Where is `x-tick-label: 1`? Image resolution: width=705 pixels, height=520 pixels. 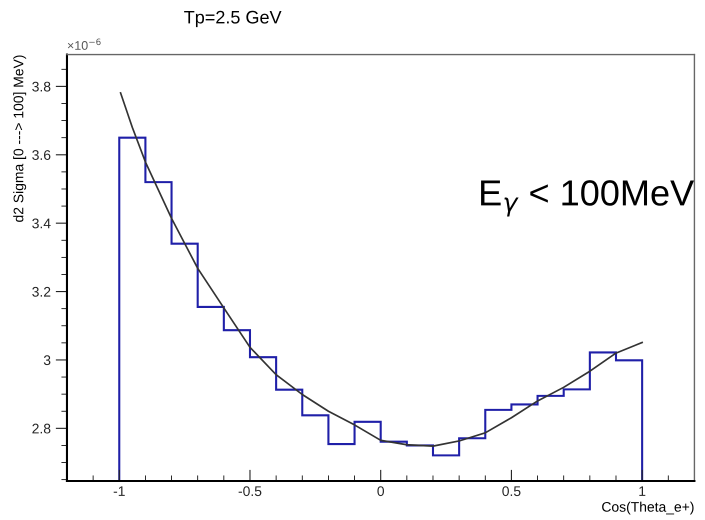
x-tick-label: 1 is located at coordinates (642, 491).